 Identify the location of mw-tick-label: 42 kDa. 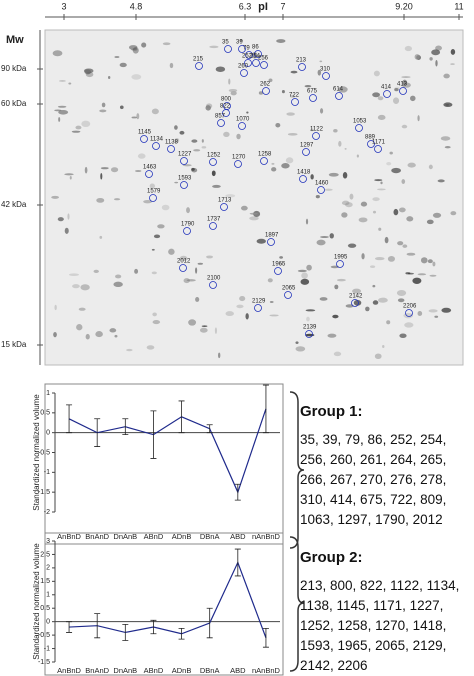
(14, 204).